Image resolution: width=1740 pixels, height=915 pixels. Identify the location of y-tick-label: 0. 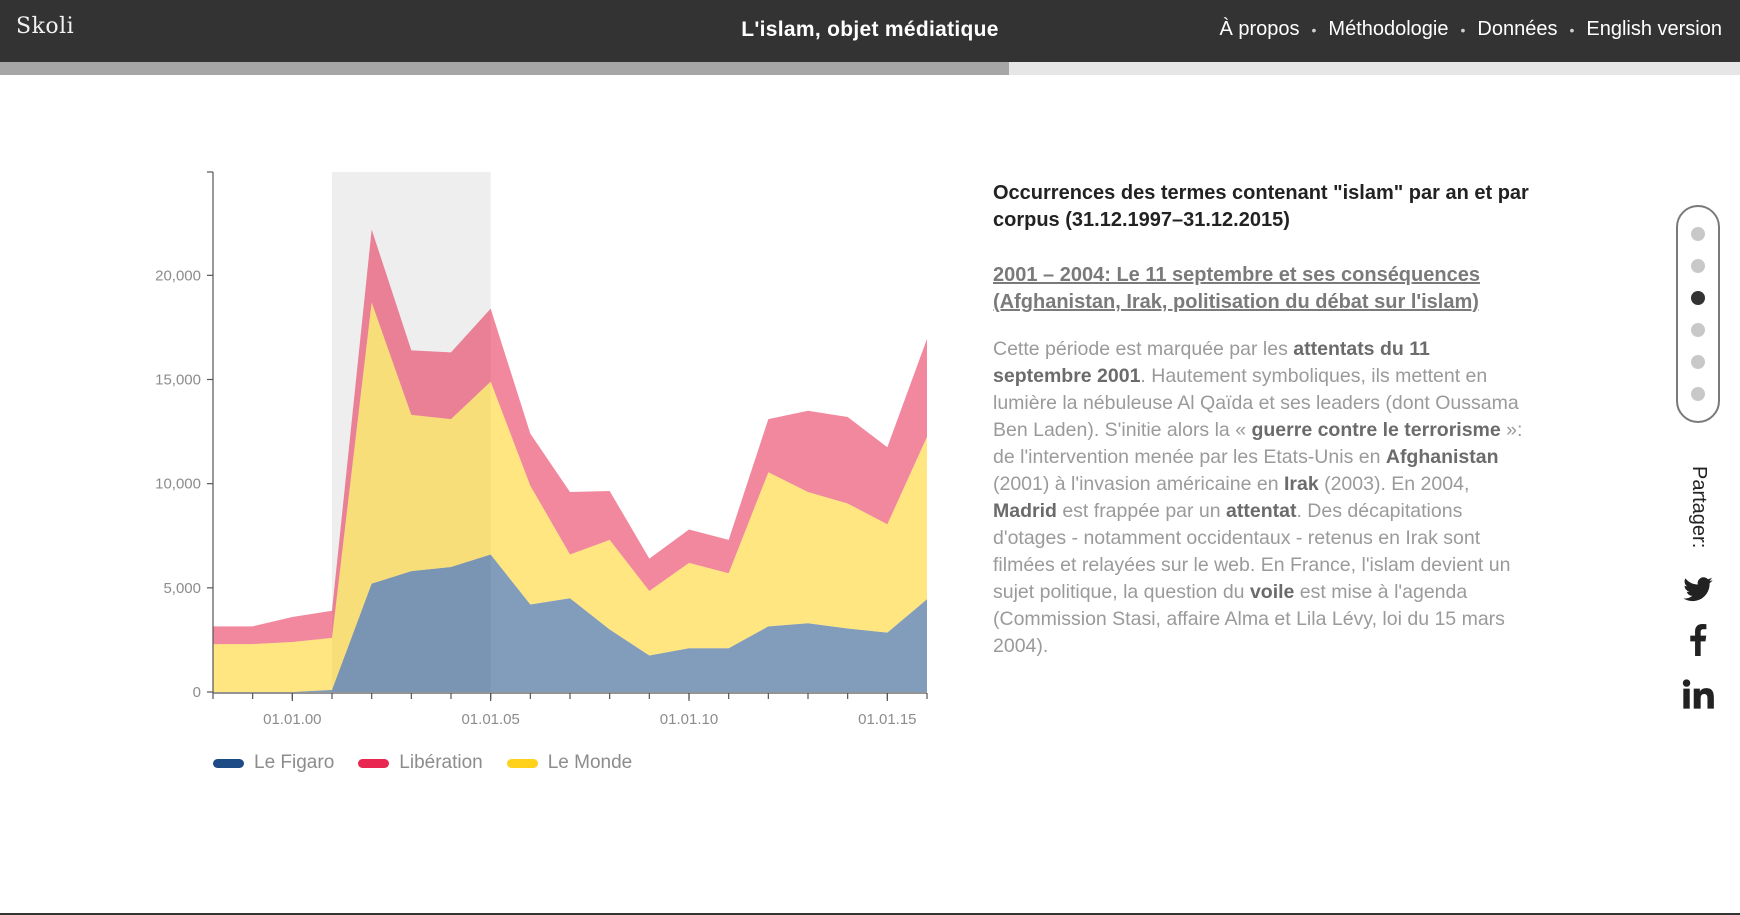
(197, 692).